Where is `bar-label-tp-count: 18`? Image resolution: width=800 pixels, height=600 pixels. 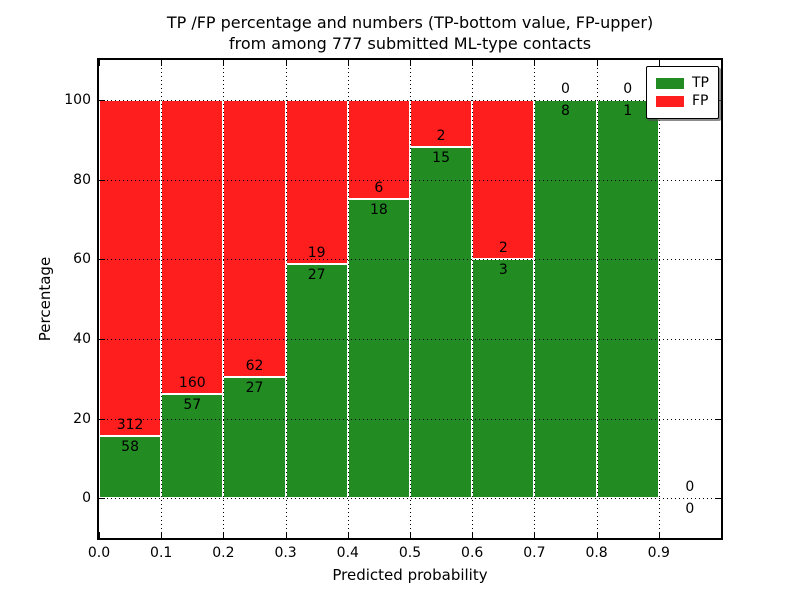
bar-label-tp-count: 18 is located at coordinates (378, 210).